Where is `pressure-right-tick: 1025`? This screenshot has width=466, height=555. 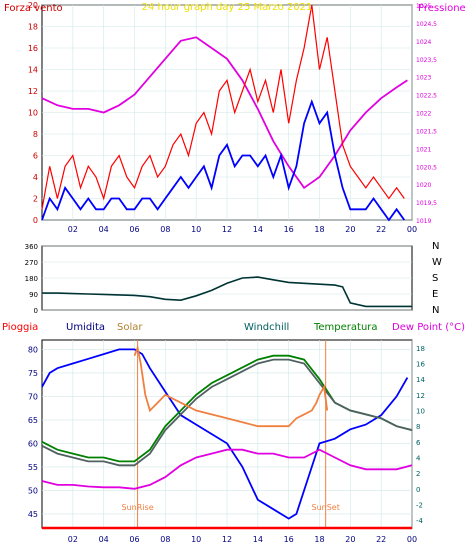 pressure-right-tick: 1025 is located at coordinates (423, 6).